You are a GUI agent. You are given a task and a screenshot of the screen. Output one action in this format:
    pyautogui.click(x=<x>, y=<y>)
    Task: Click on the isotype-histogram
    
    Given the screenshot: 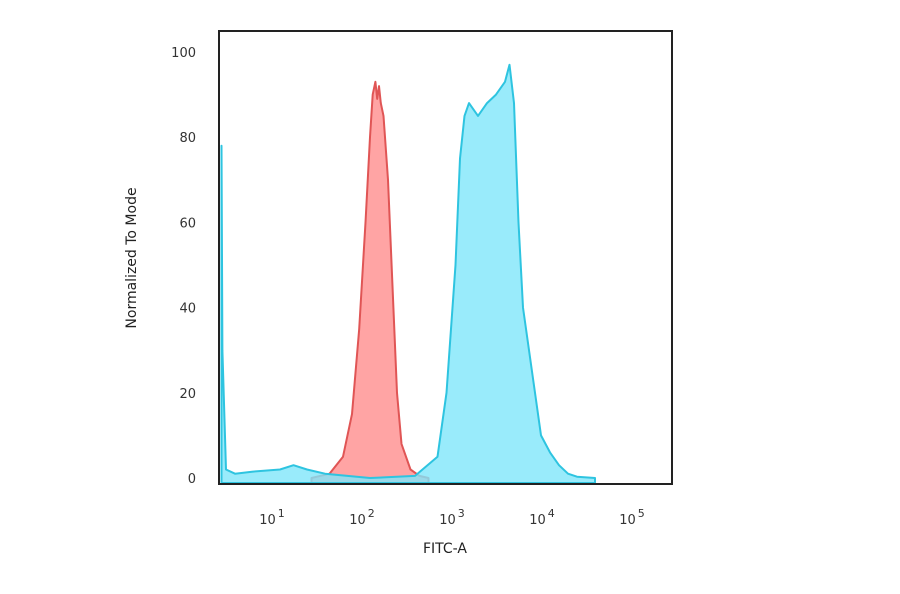 What is the action you would take?
    pyautogui.click(x=370, y=282)
    